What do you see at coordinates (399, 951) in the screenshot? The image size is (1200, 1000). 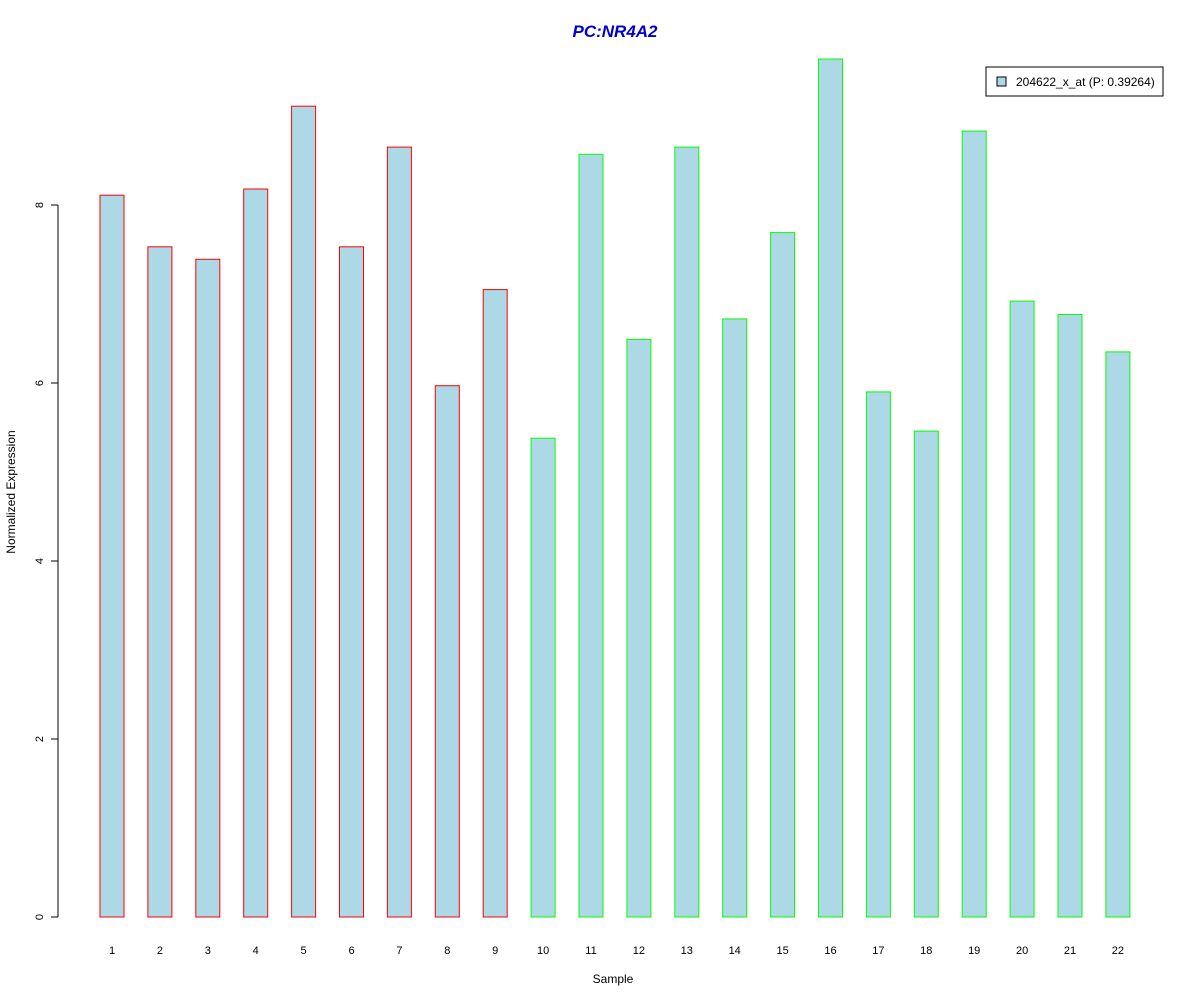 I see `x-tick-label: 7` at bounding box center [399, 951].